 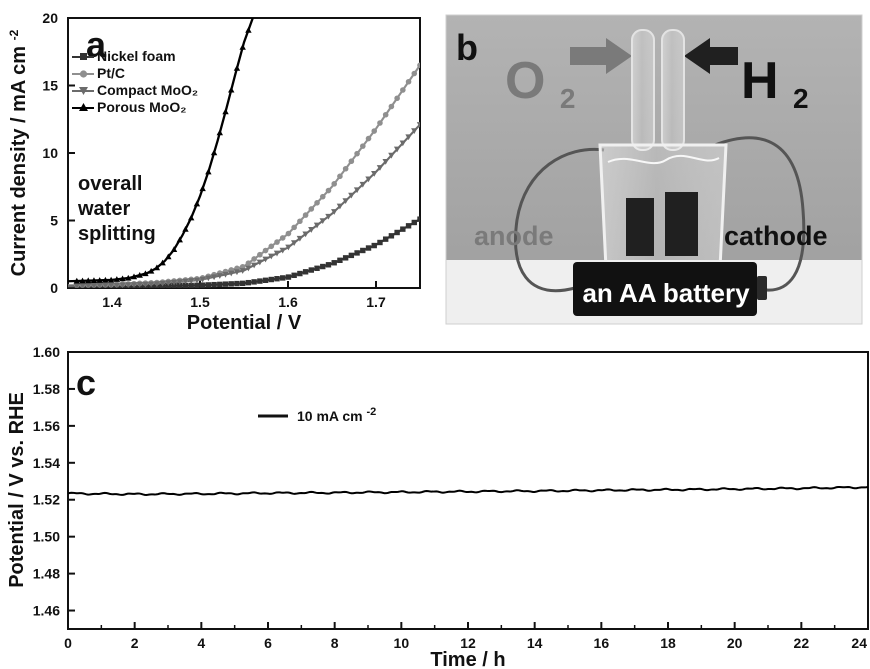 I want to click on panel-c-y-tick-label-1-60: 1.60, so click(x=46, y=352).